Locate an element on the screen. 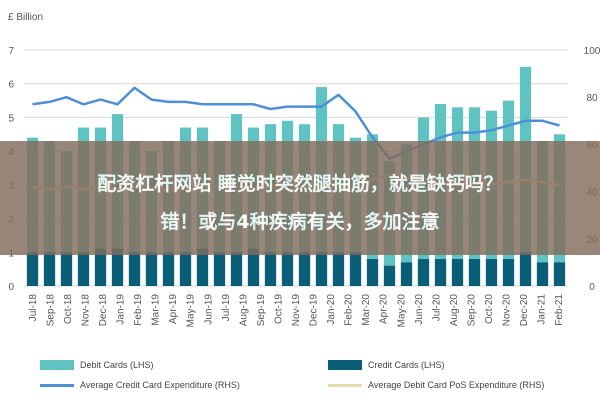 Image resolution: width=600 pixels, height=400 pixels. x-tick-label: Feb-20 is located at coordinates (349, 310).